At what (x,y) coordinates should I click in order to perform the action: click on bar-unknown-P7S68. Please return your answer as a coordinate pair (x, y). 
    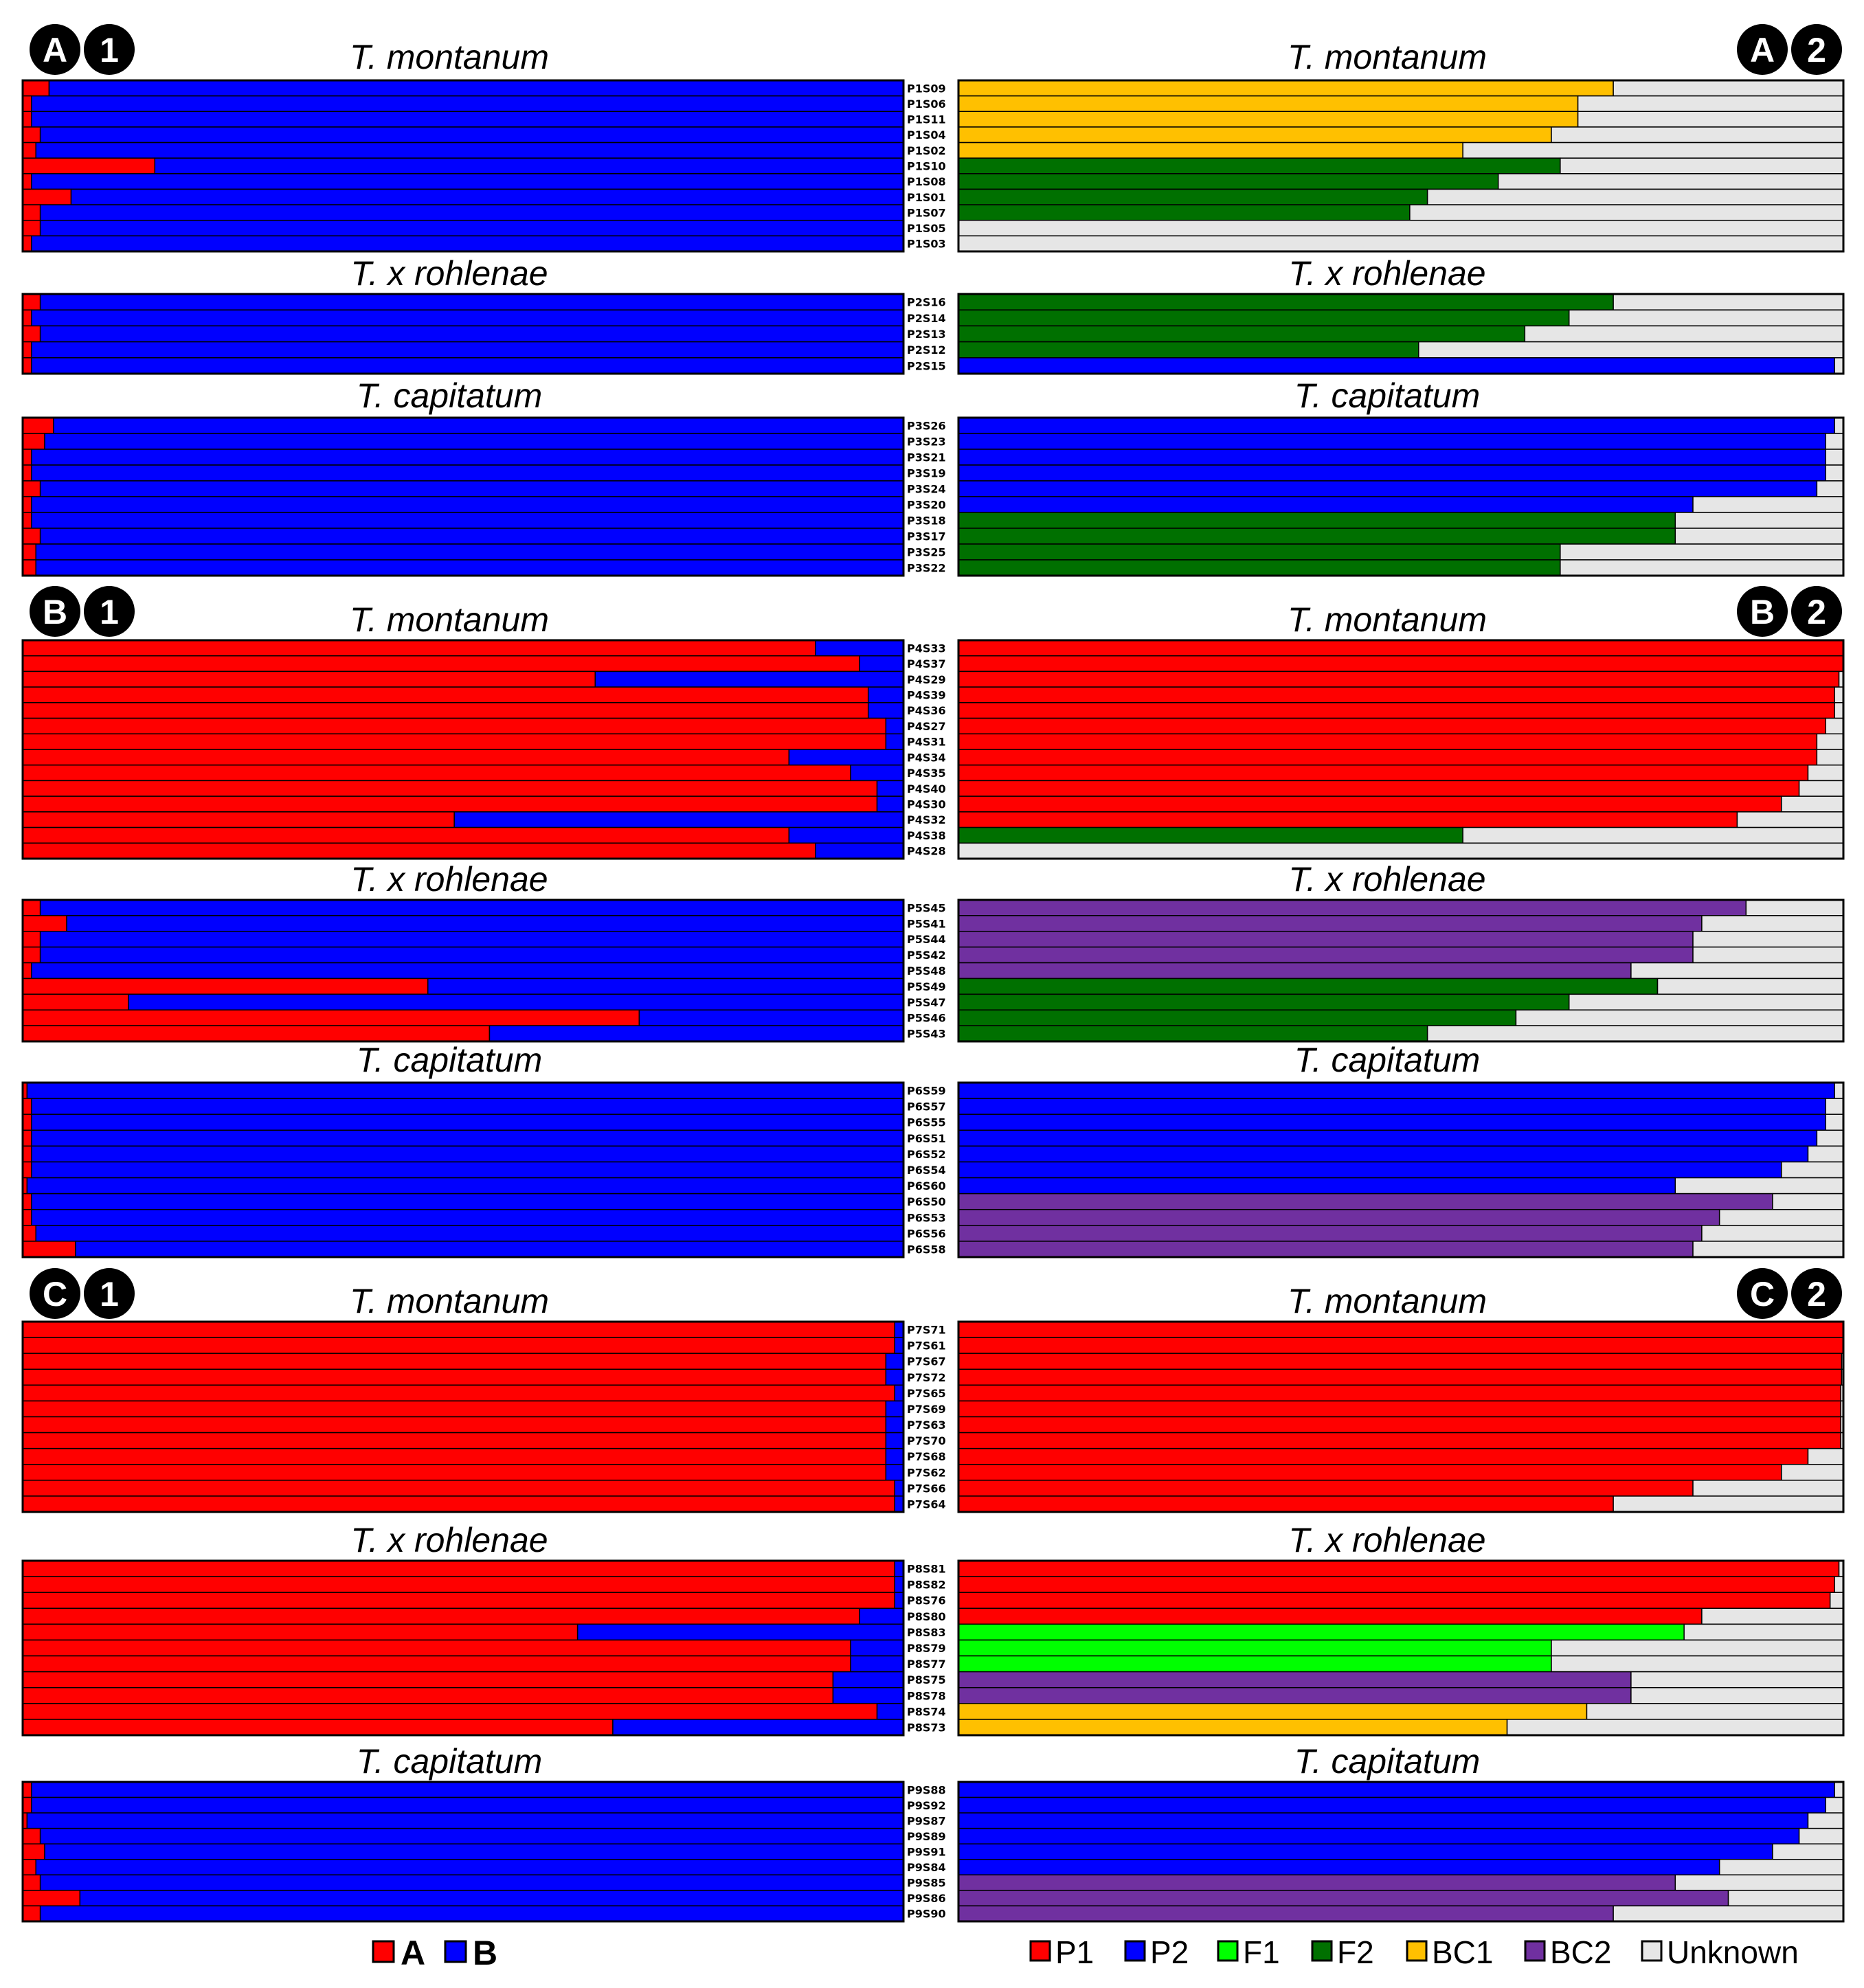
    Looking at the image, I should click on (1825, 1456).